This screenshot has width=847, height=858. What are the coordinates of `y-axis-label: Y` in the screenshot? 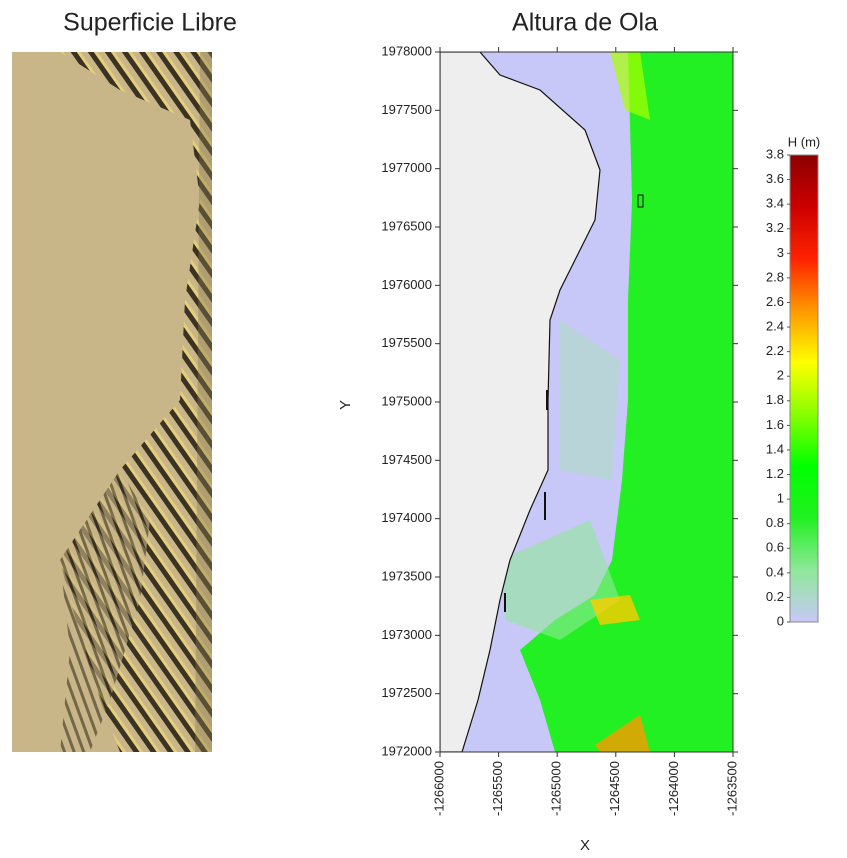 It's located at (345, 405).